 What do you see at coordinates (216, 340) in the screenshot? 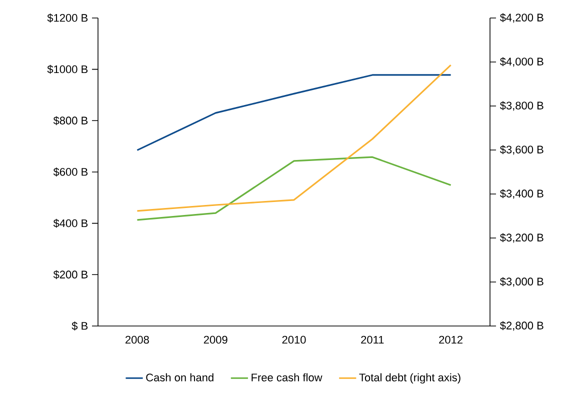
I see `x-tick-label: 2009` at bounding box center [216, 340].